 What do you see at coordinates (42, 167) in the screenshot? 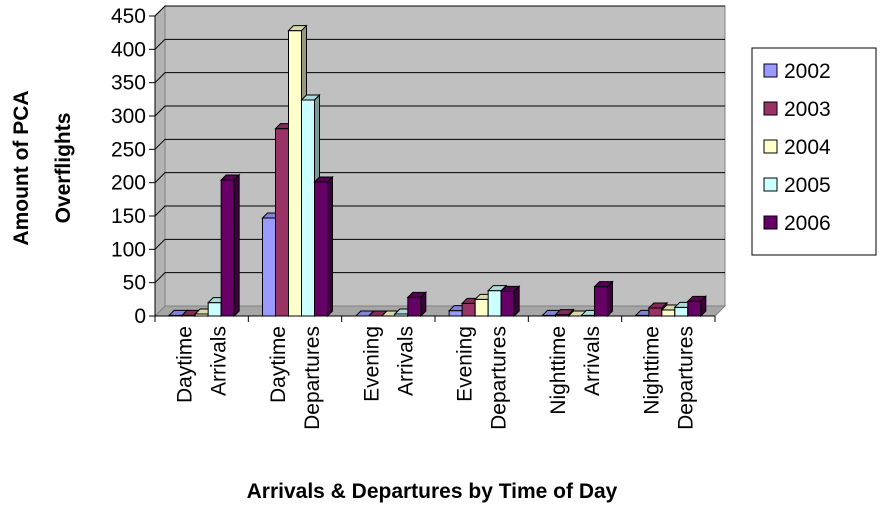
I see `y-axis-title: Amount of PCA Overflights` at bounding box center [42, 167].